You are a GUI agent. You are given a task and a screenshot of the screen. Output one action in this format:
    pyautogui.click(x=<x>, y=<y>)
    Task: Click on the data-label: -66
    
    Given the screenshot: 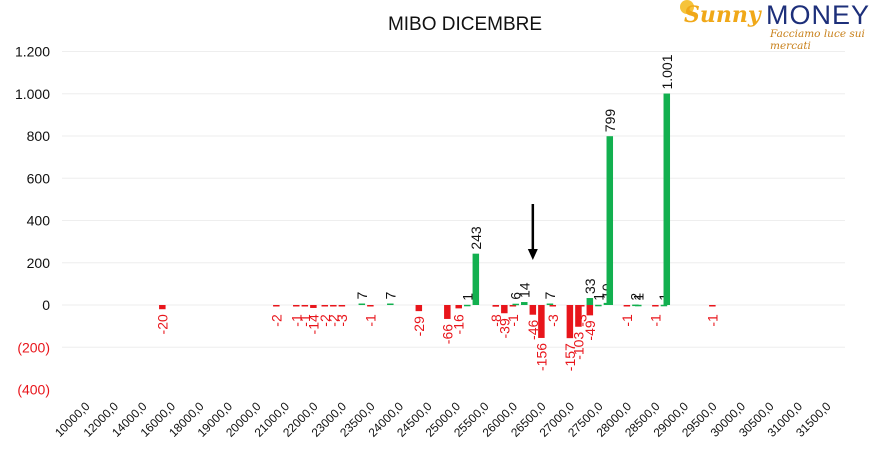 What is the action you would take?
    pyautogui.click(x=447, y=334)
    